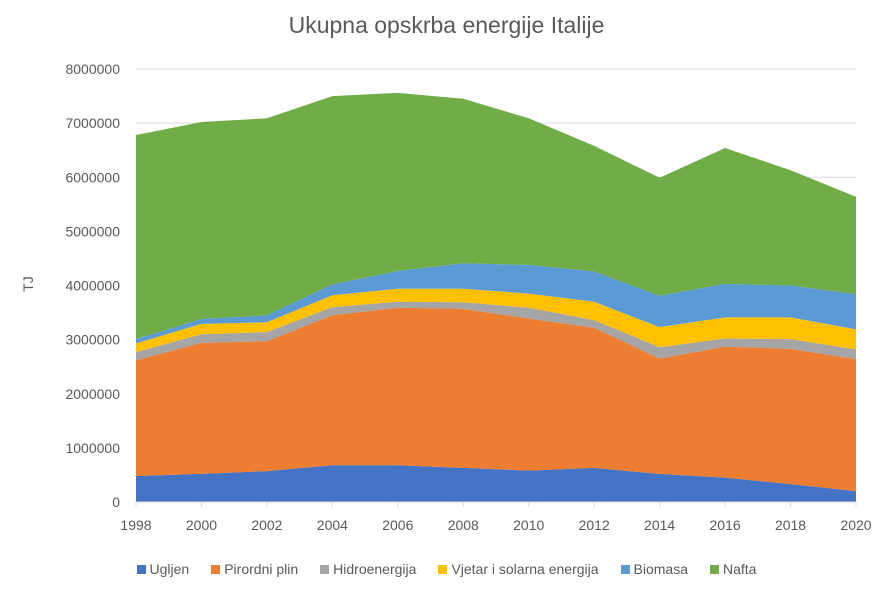 Image resolution: width=893 pixels, height=592 pixels. What do you see at coordinates (525, 569) in the screenshot?
I see `legend-label: Vjetar i solarna energija` at bounding box center [525, 569].